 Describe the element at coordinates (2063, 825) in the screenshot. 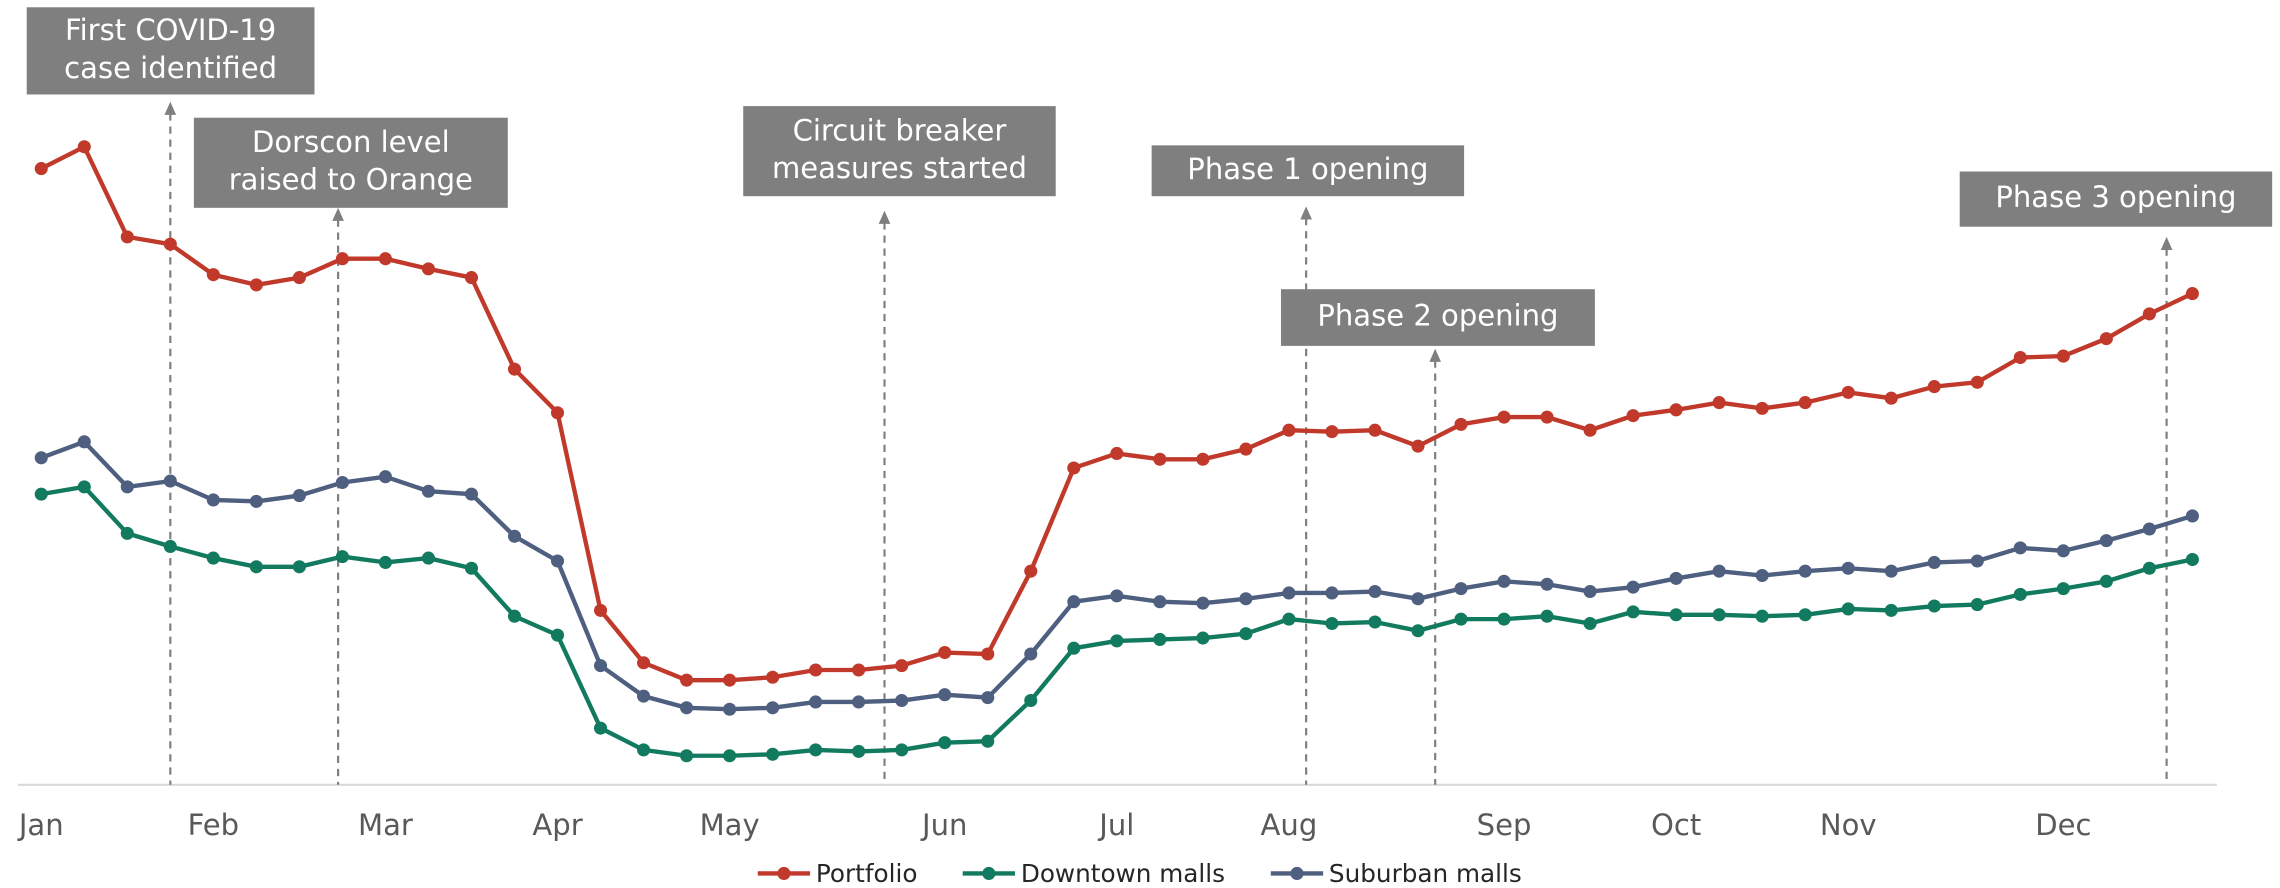

I see `x-tick-label: Dec` at that location.